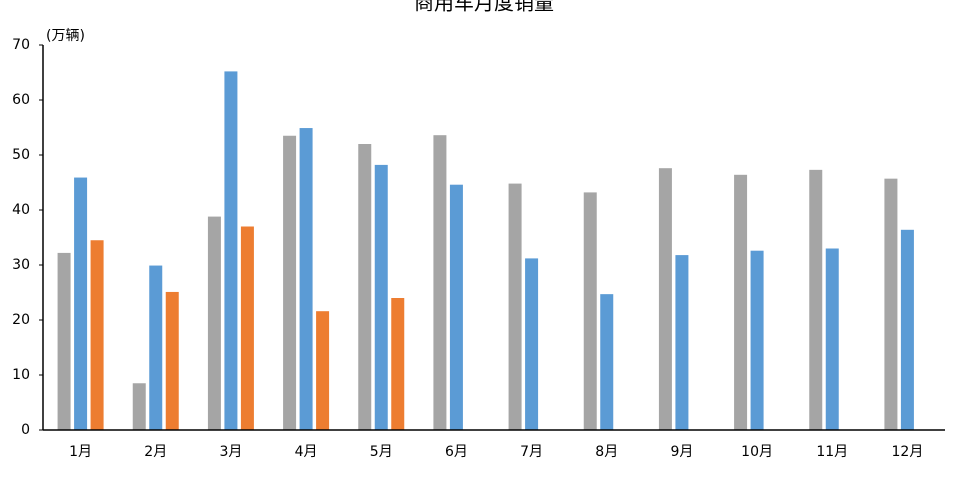 This screenshot has height=485, width=962. I want to click on y-tick-label: 10, so click(21, 375).